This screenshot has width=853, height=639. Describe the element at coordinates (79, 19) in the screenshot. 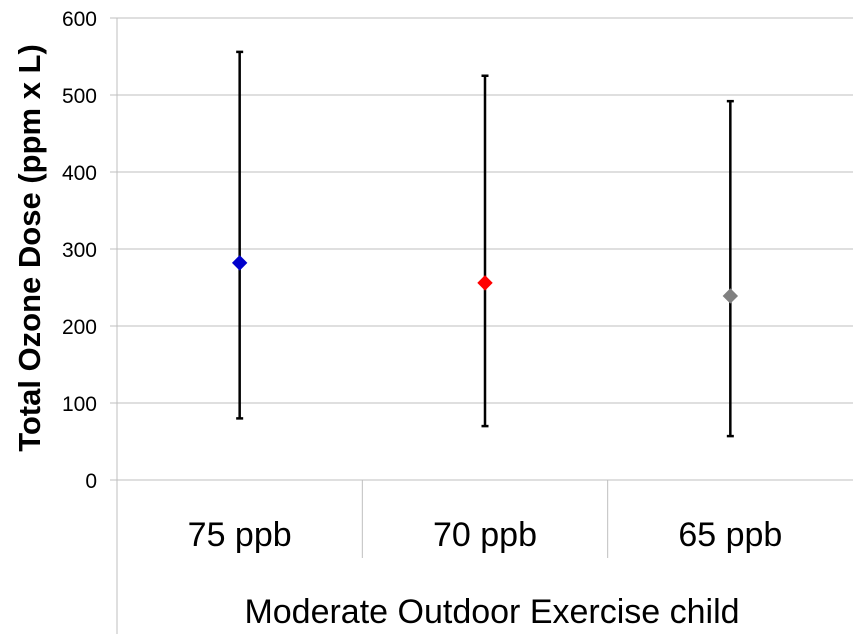

I see `y-tick-label: 600` at that location.